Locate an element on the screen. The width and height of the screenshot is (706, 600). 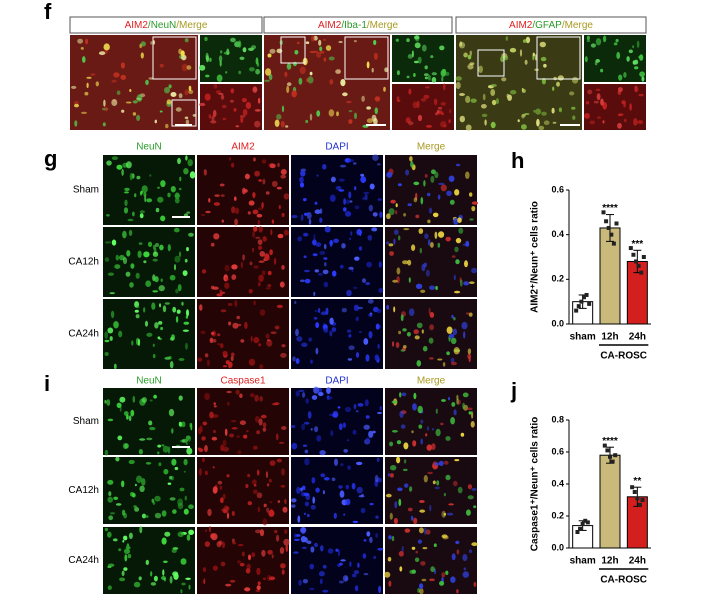
column-header: NeuN is located at coordinates (149, 381).